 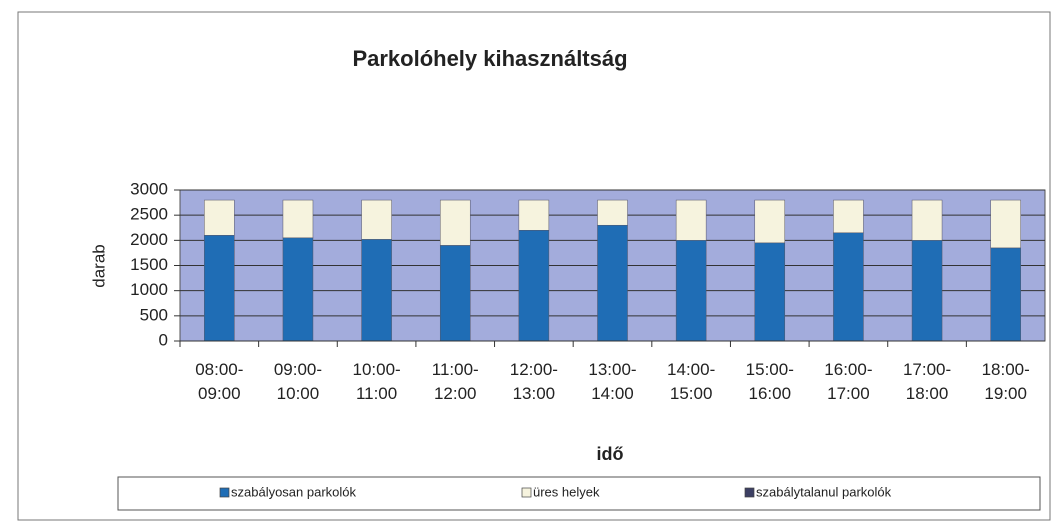 What do you see at coordinates (149, 188) in the screenshot?
I see `y-tick-label: 3000` at bounding box center [149, 188].